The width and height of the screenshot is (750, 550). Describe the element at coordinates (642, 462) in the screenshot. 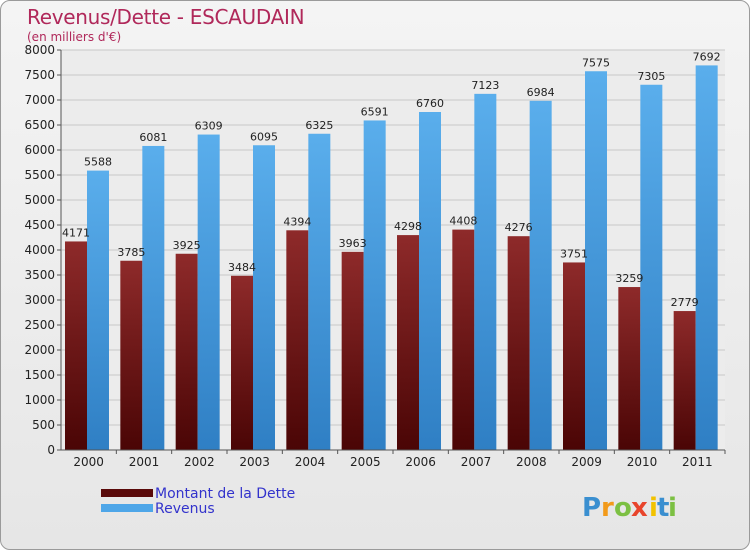

I see `x-tick-label: 2010` at that location.